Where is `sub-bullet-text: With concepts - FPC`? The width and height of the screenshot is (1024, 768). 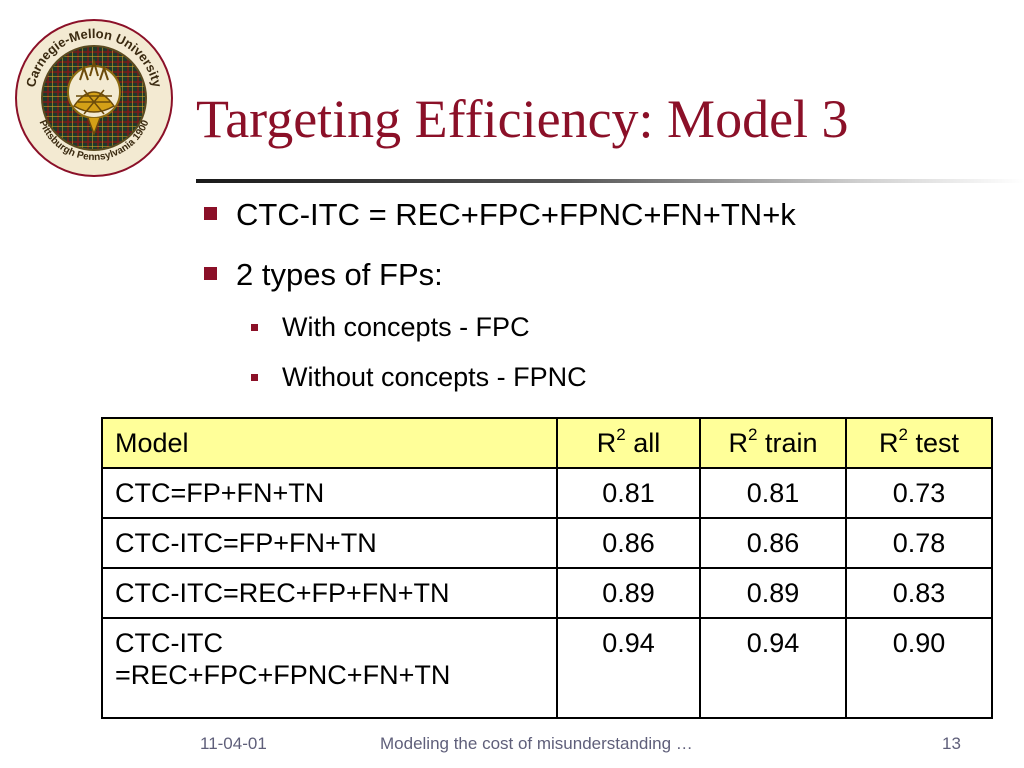 sub-bullet-text: With concepts - FPC is located at coordinates (406, 327).